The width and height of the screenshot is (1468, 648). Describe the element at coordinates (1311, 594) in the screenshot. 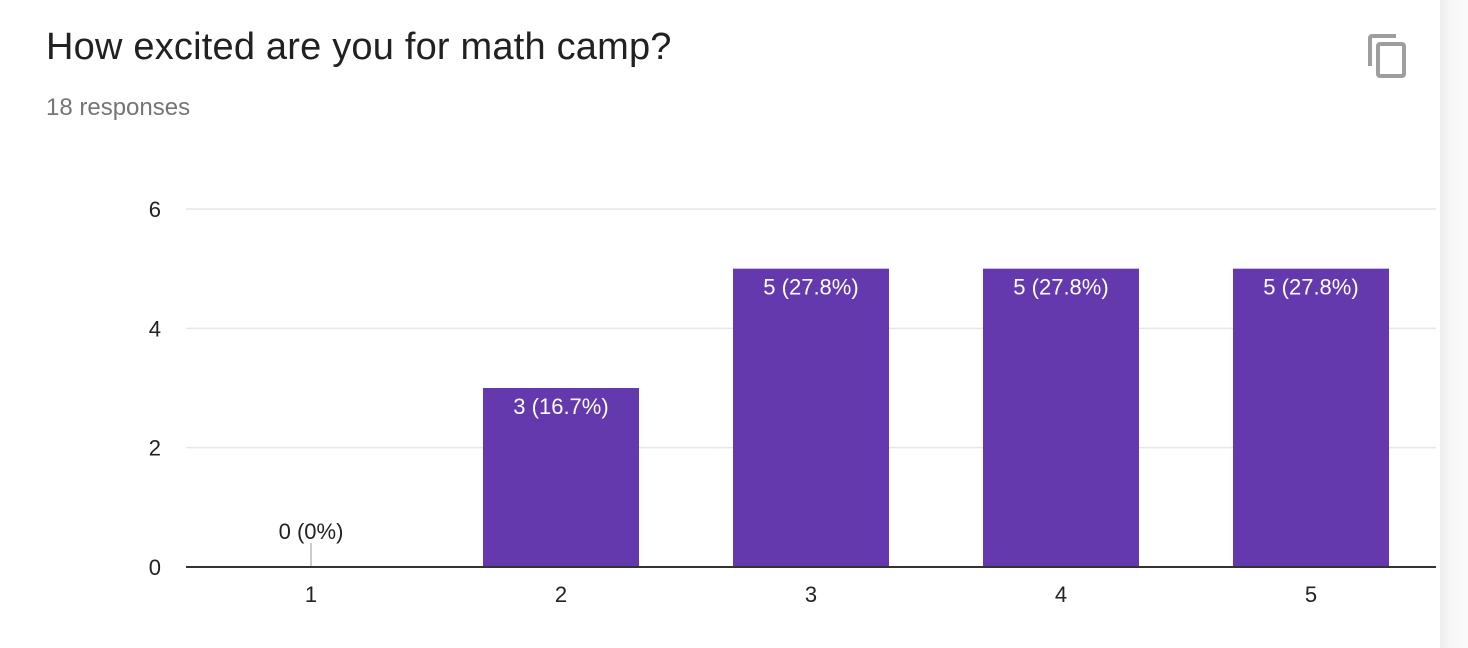

I see `x-tick-label: 5` at that location.